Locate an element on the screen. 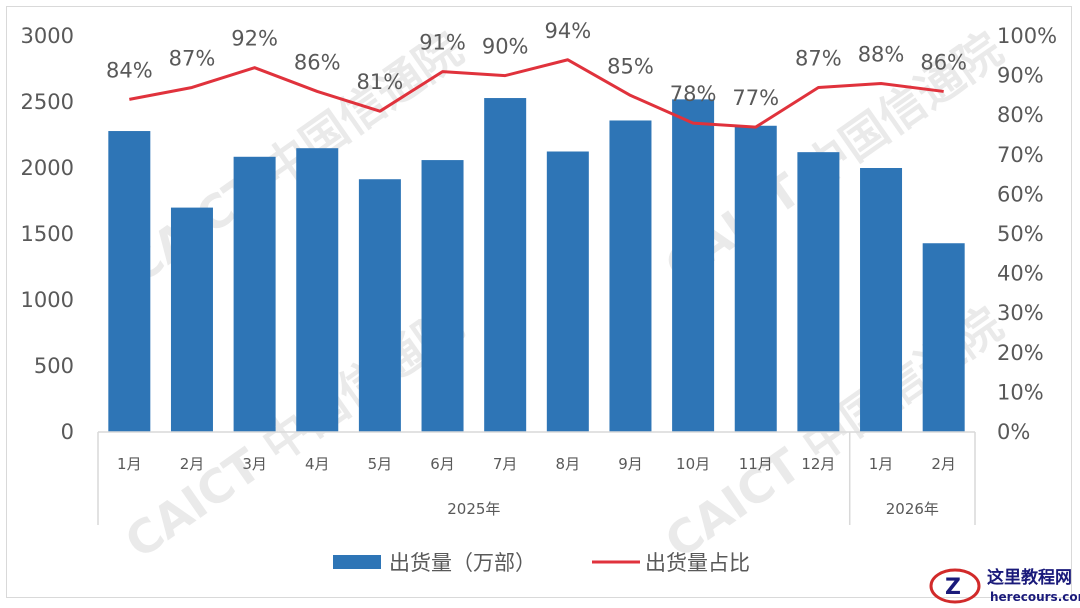  data-label: 78% is located at coordinates (693, 94).